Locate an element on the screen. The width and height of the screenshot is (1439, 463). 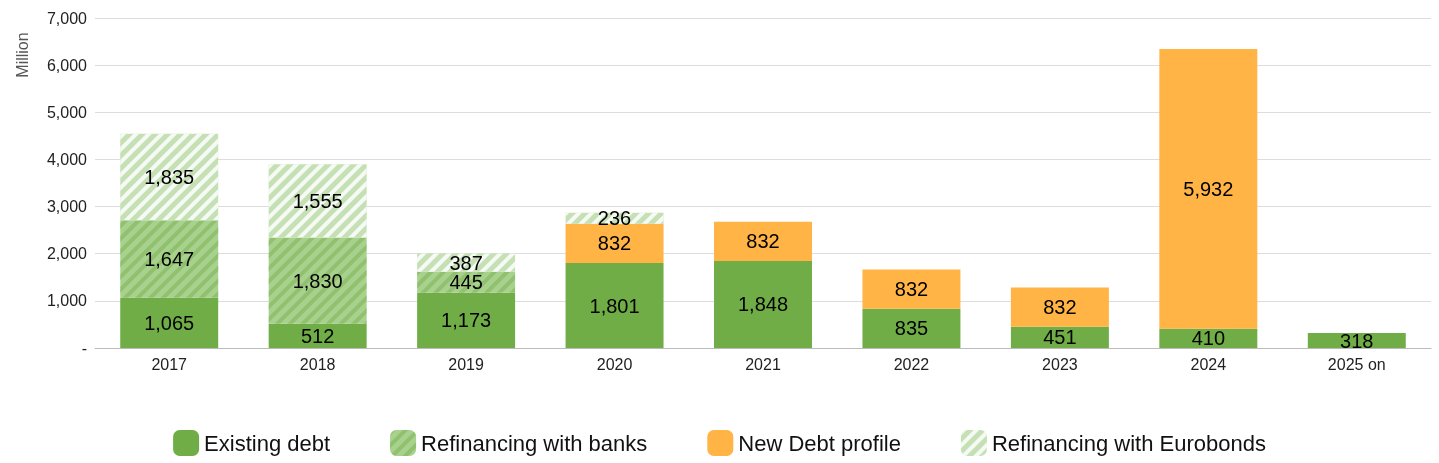
y-tick-label: 6,000 is located at coordinates (67, 65).